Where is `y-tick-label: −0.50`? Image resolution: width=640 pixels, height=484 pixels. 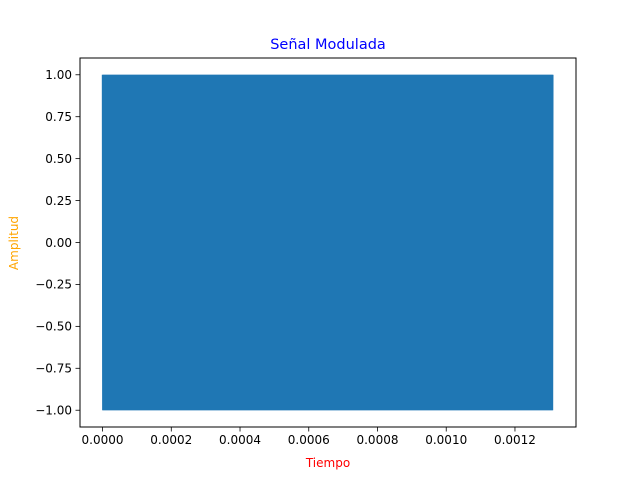
y-tick-label: −0.50 is located at coordinates (53, 327).